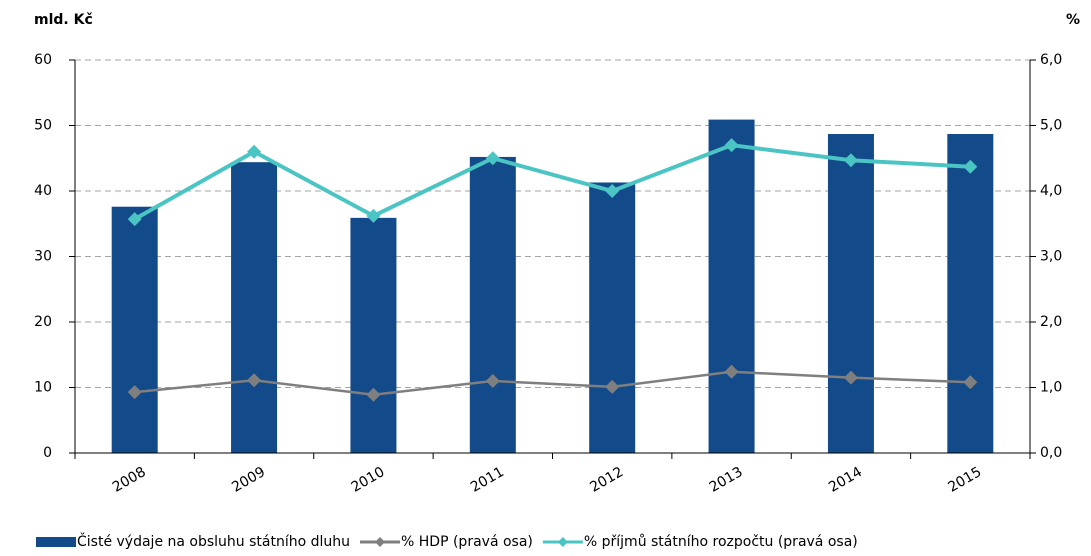 The width and height of the screenshot is (1091, 556). I want to click on x-tick-label: 2013, so click(726, 480).